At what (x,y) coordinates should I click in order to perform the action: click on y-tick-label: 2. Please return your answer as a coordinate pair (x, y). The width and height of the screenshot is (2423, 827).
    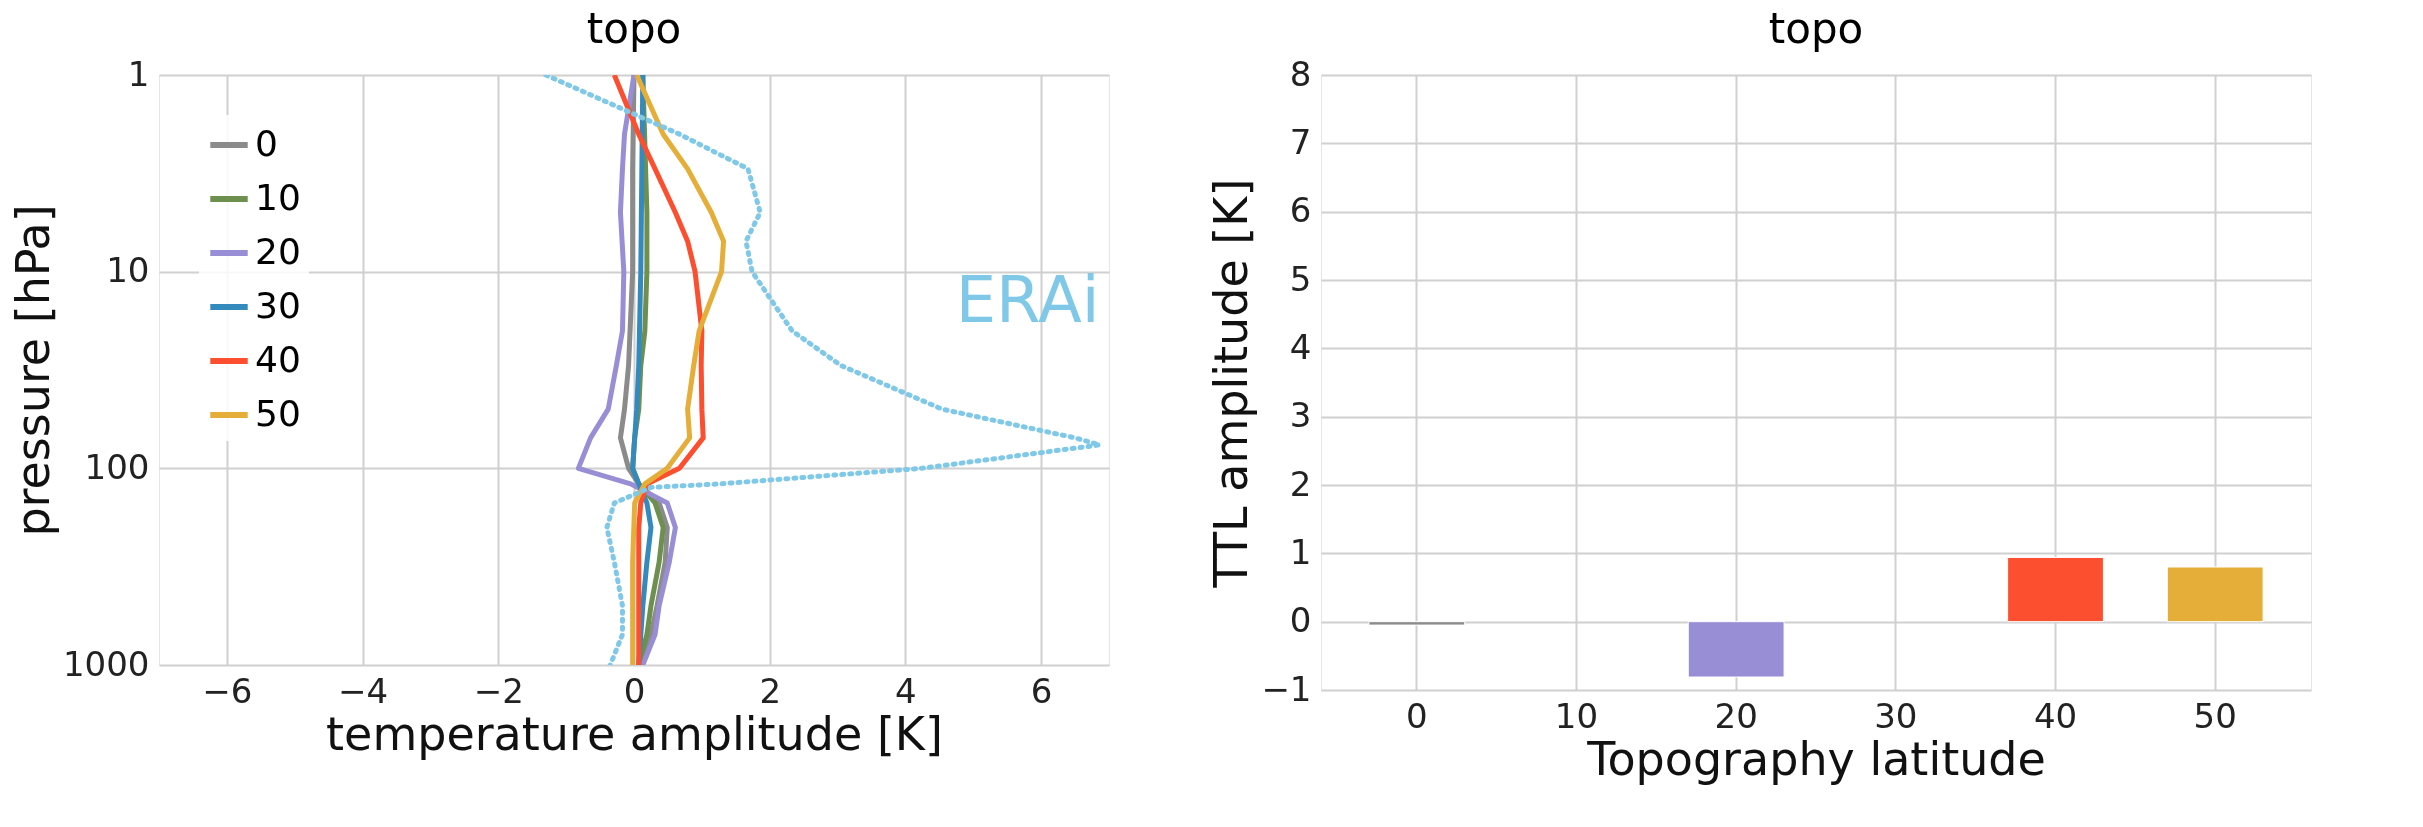
    Looking at the image, I should click on (1300, 483).